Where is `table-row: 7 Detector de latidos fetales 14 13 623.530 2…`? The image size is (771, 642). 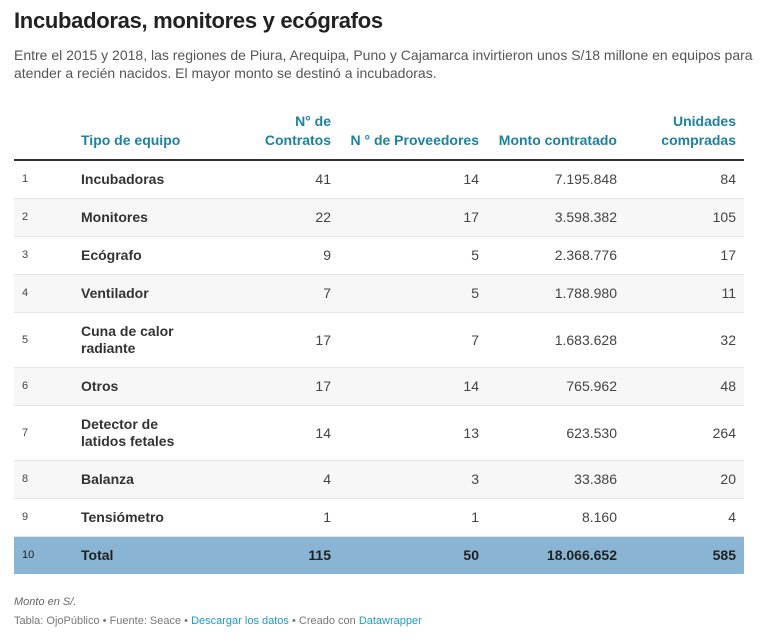 table-row: 7 Detector de latidos fetales 14 13 623.530 2… is located at coordinates (379, 433).